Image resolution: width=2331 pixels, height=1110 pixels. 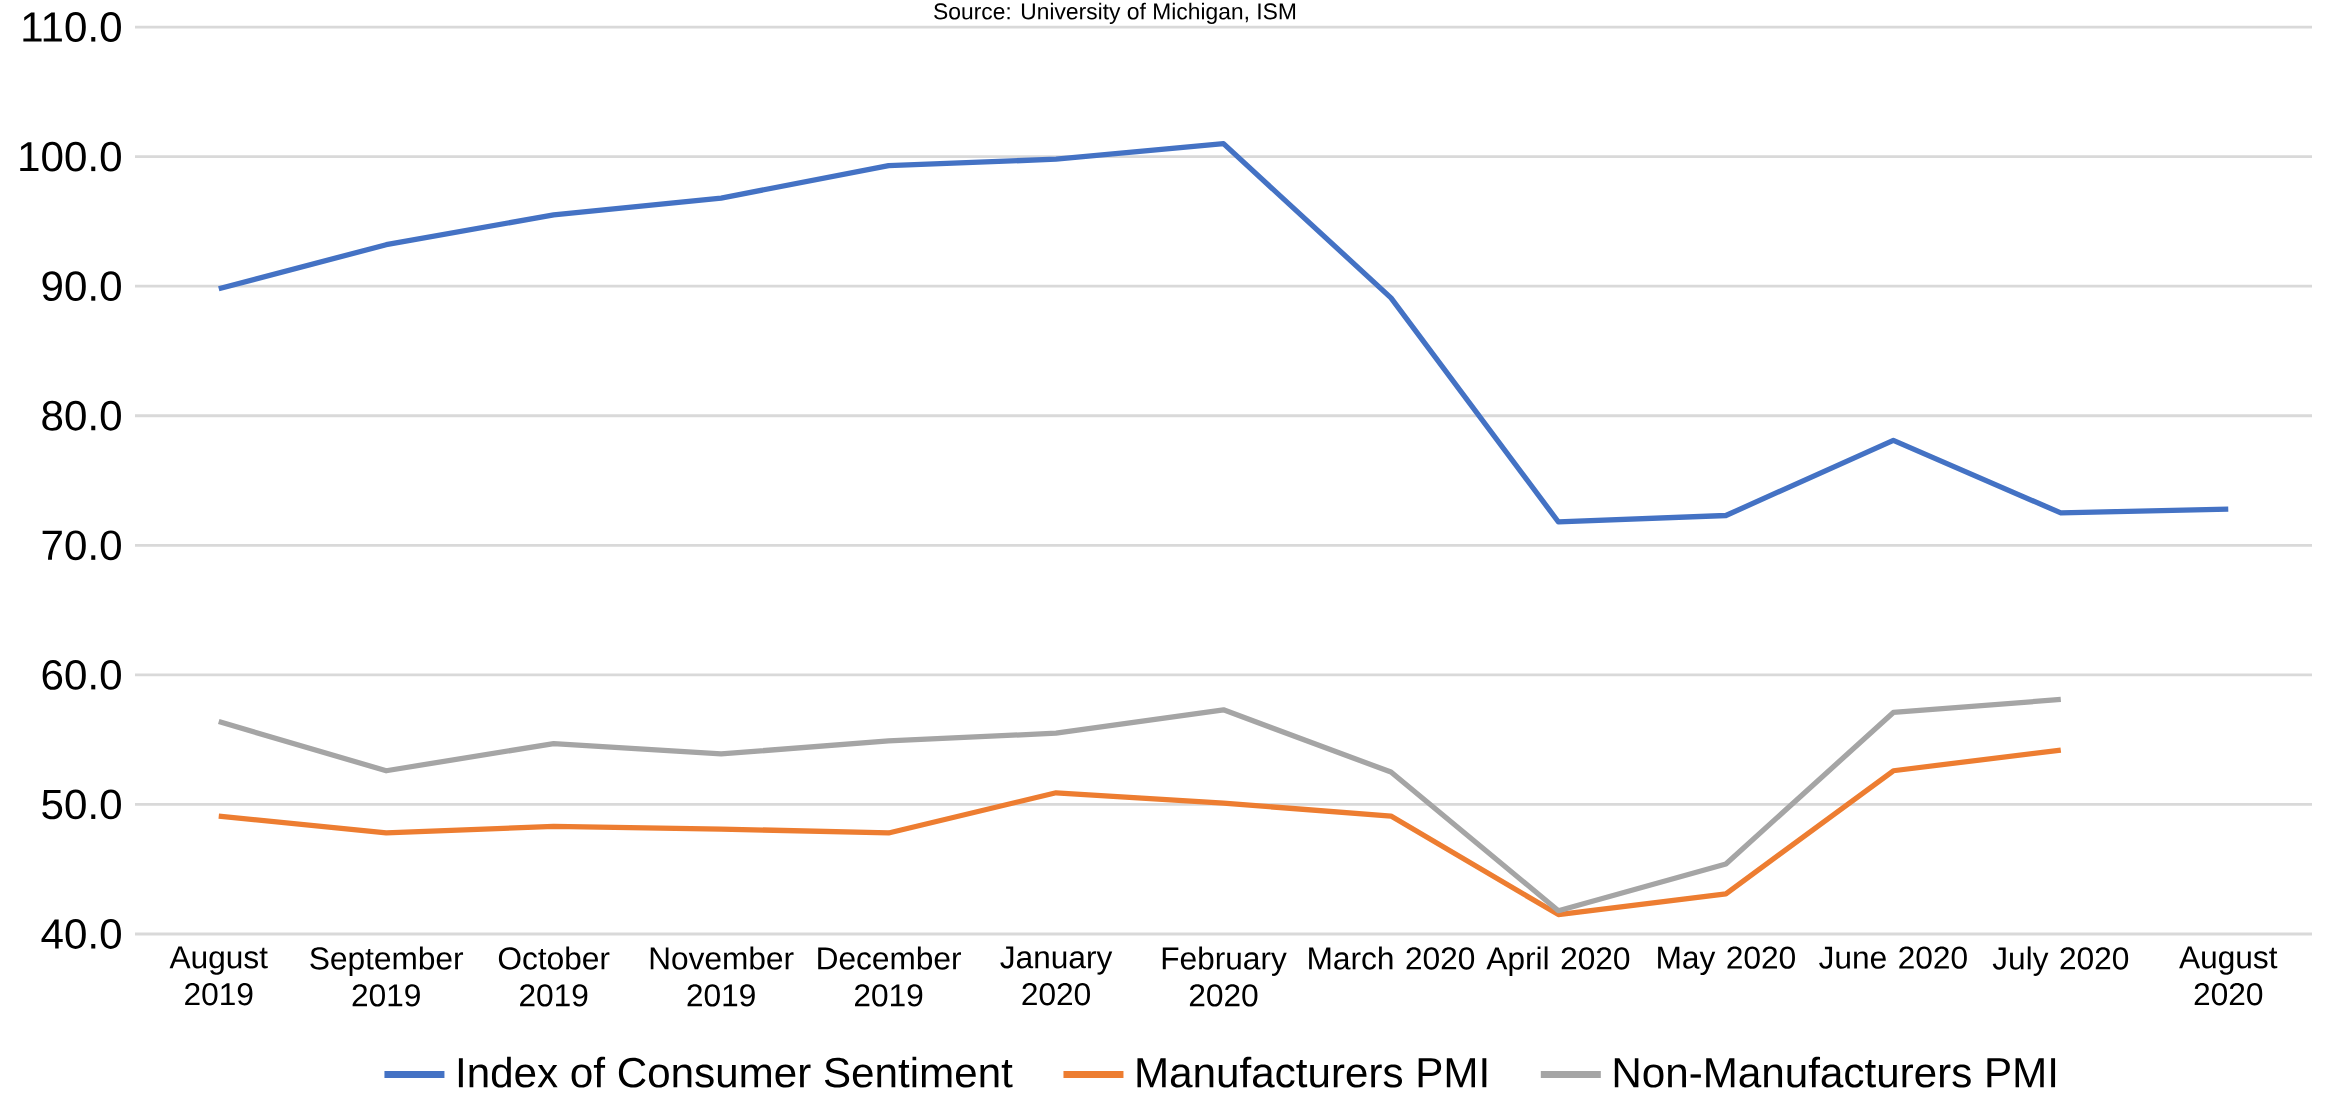 I want to click on x-tick-label: January 2020, so click(x=1056, y=976).